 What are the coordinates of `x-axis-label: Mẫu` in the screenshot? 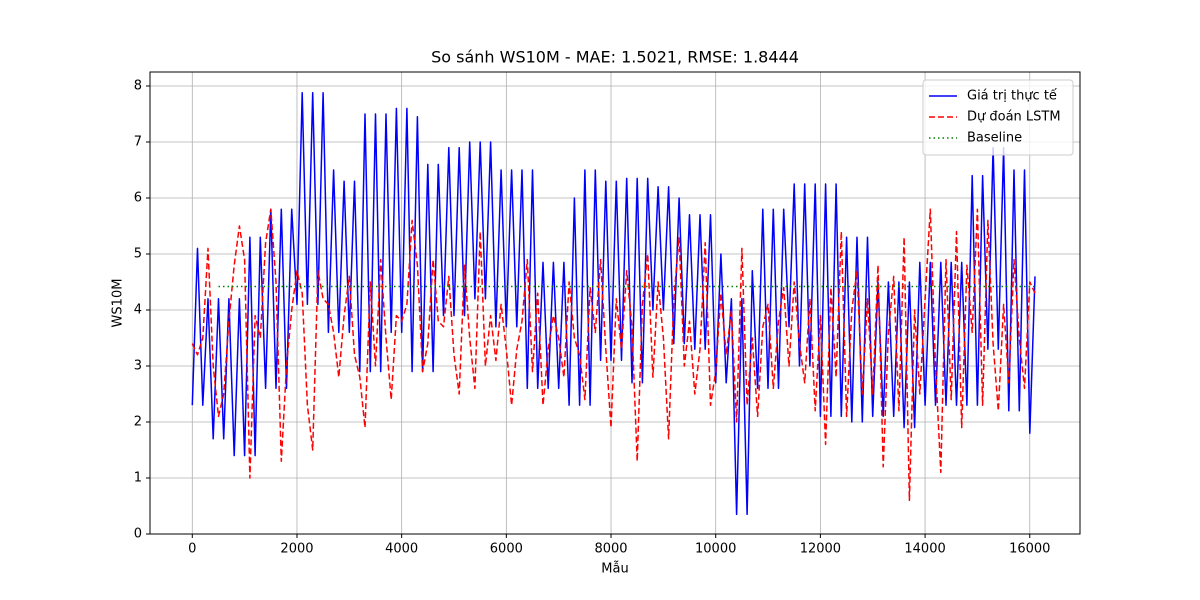 It's located at (614, 569).